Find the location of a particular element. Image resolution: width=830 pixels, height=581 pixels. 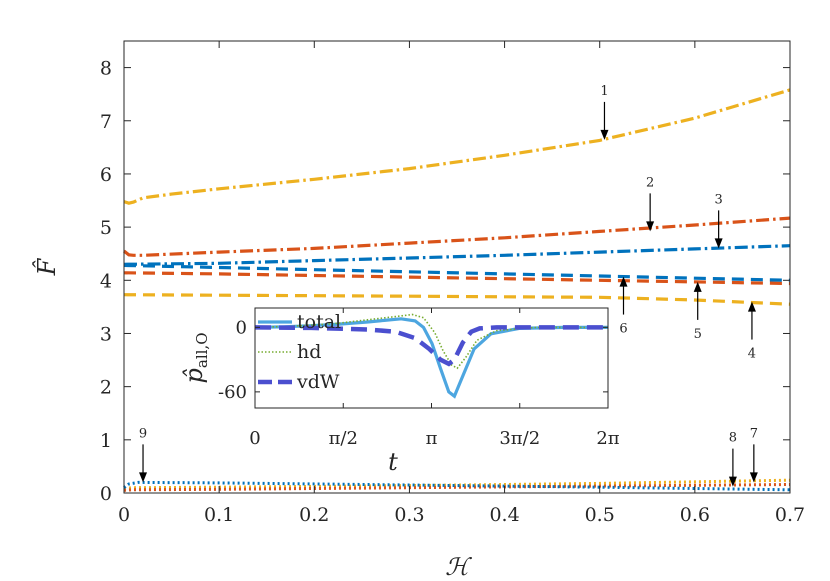

y-tick-label: 8 is located at coordinates (106, 69).